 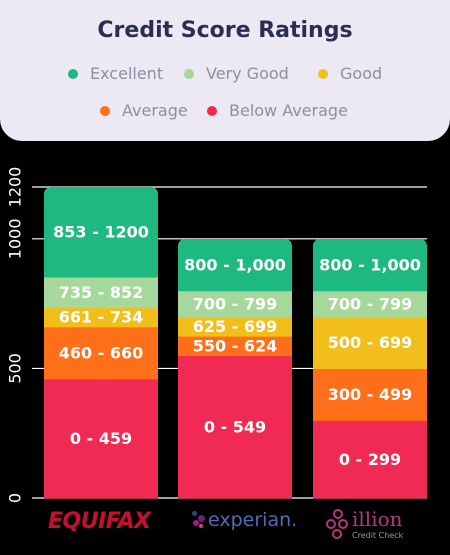 I want to click on data-label: 300 - 499, so click(x=370, y=394).